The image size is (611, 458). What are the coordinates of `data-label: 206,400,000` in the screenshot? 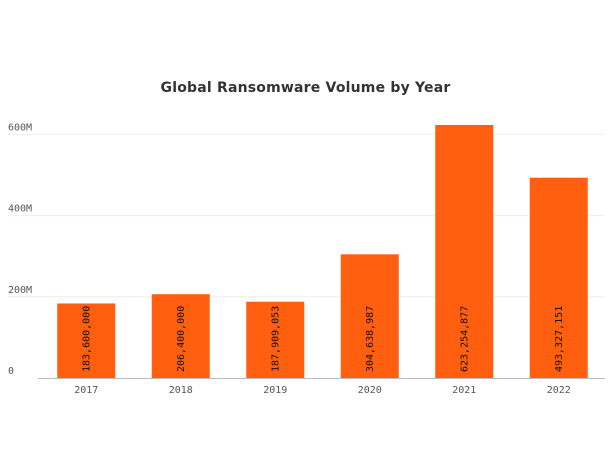 It's located at (181, 339).